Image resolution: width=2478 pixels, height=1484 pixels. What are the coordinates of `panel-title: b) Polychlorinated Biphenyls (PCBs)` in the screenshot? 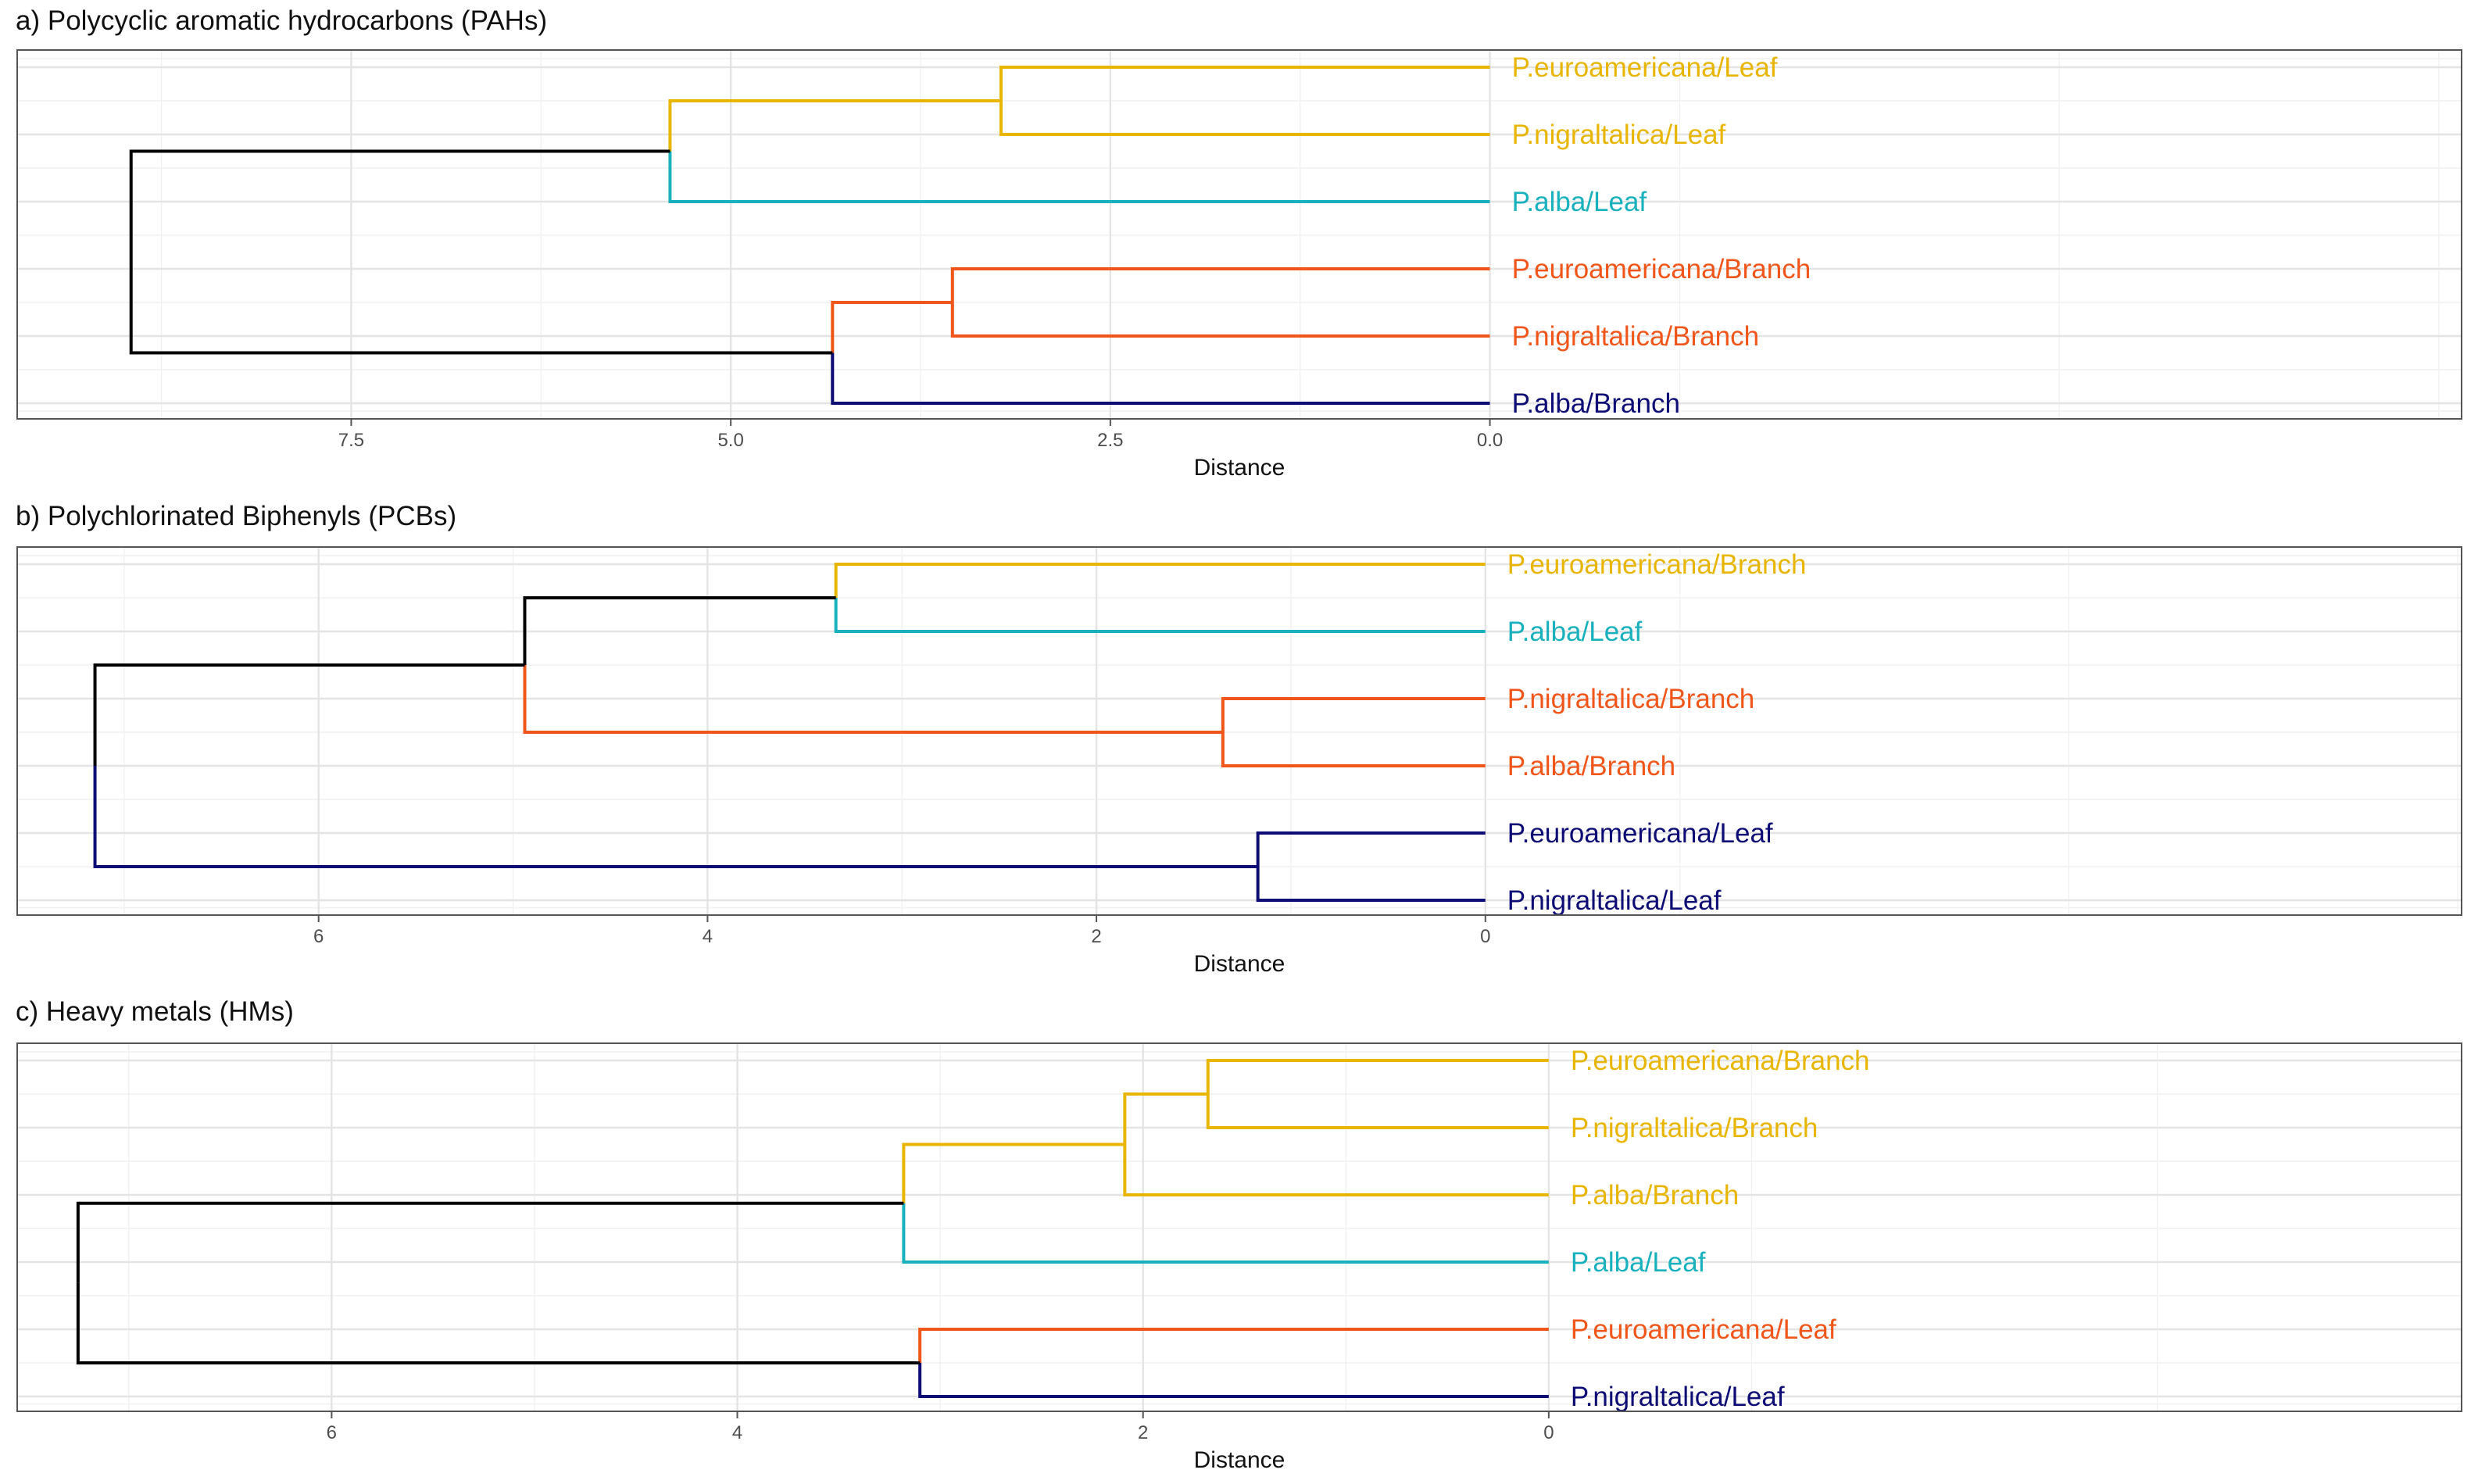 It's located at (236, 516).